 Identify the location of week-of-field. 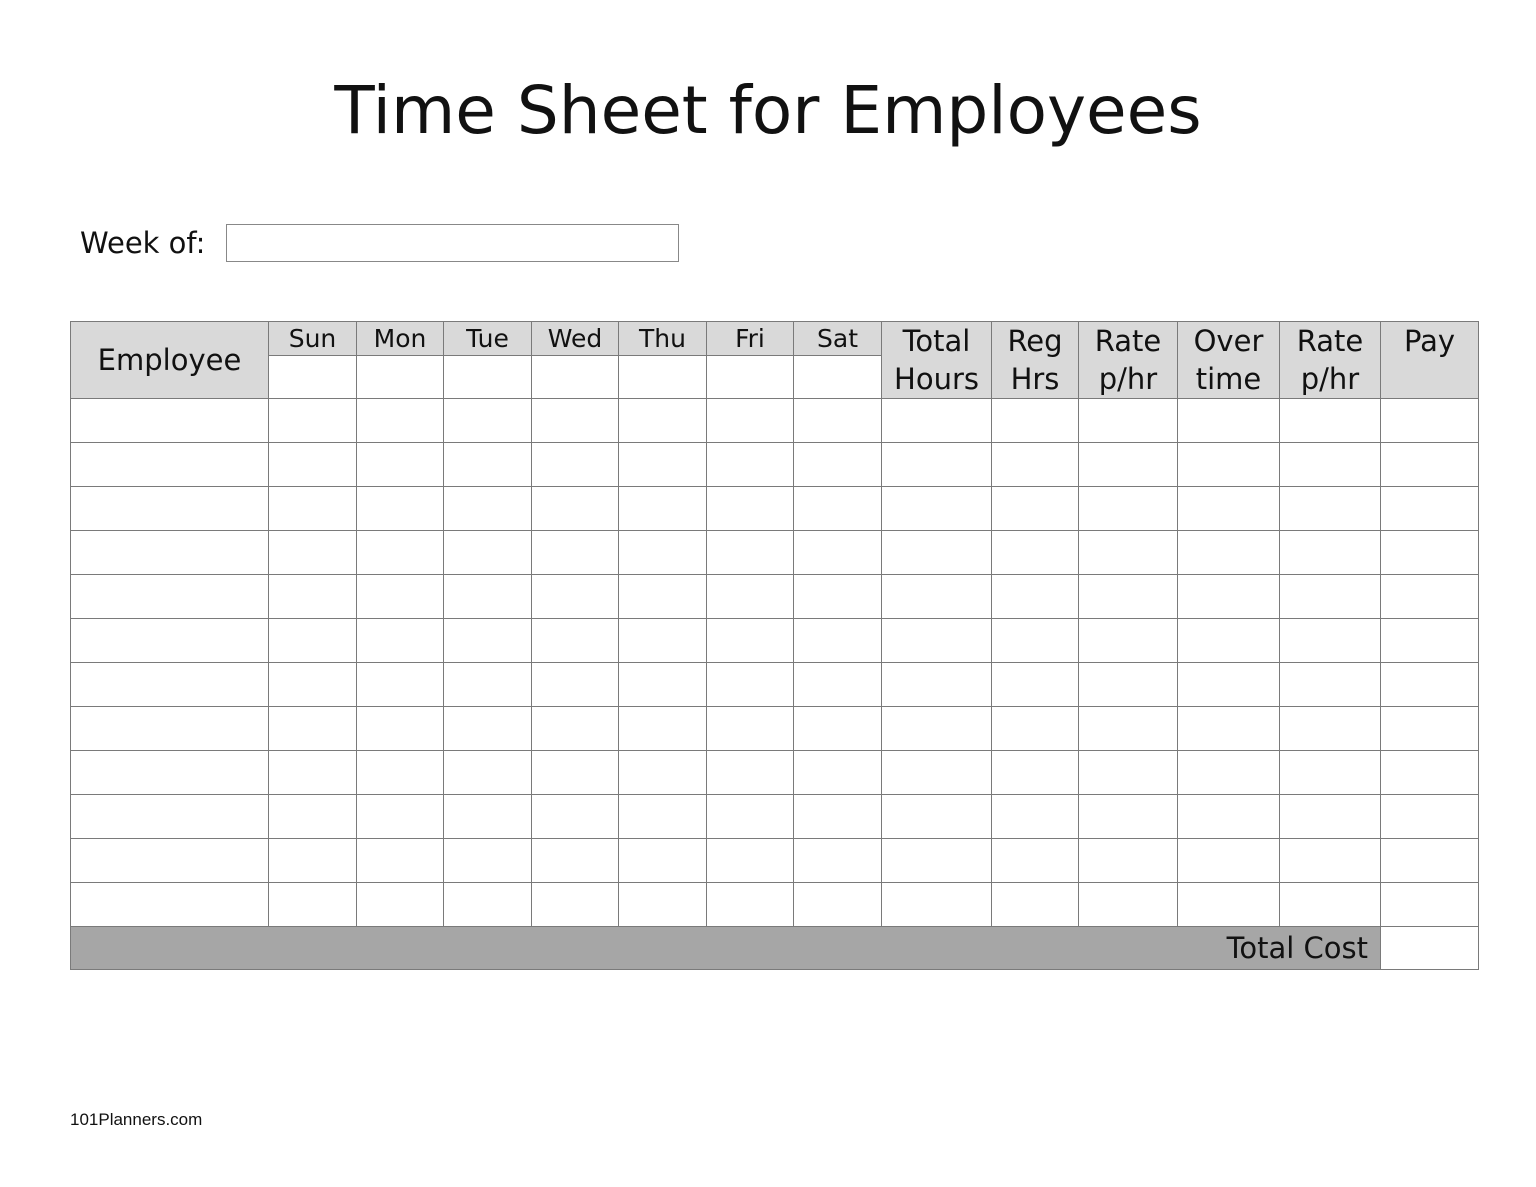
(452, 243).